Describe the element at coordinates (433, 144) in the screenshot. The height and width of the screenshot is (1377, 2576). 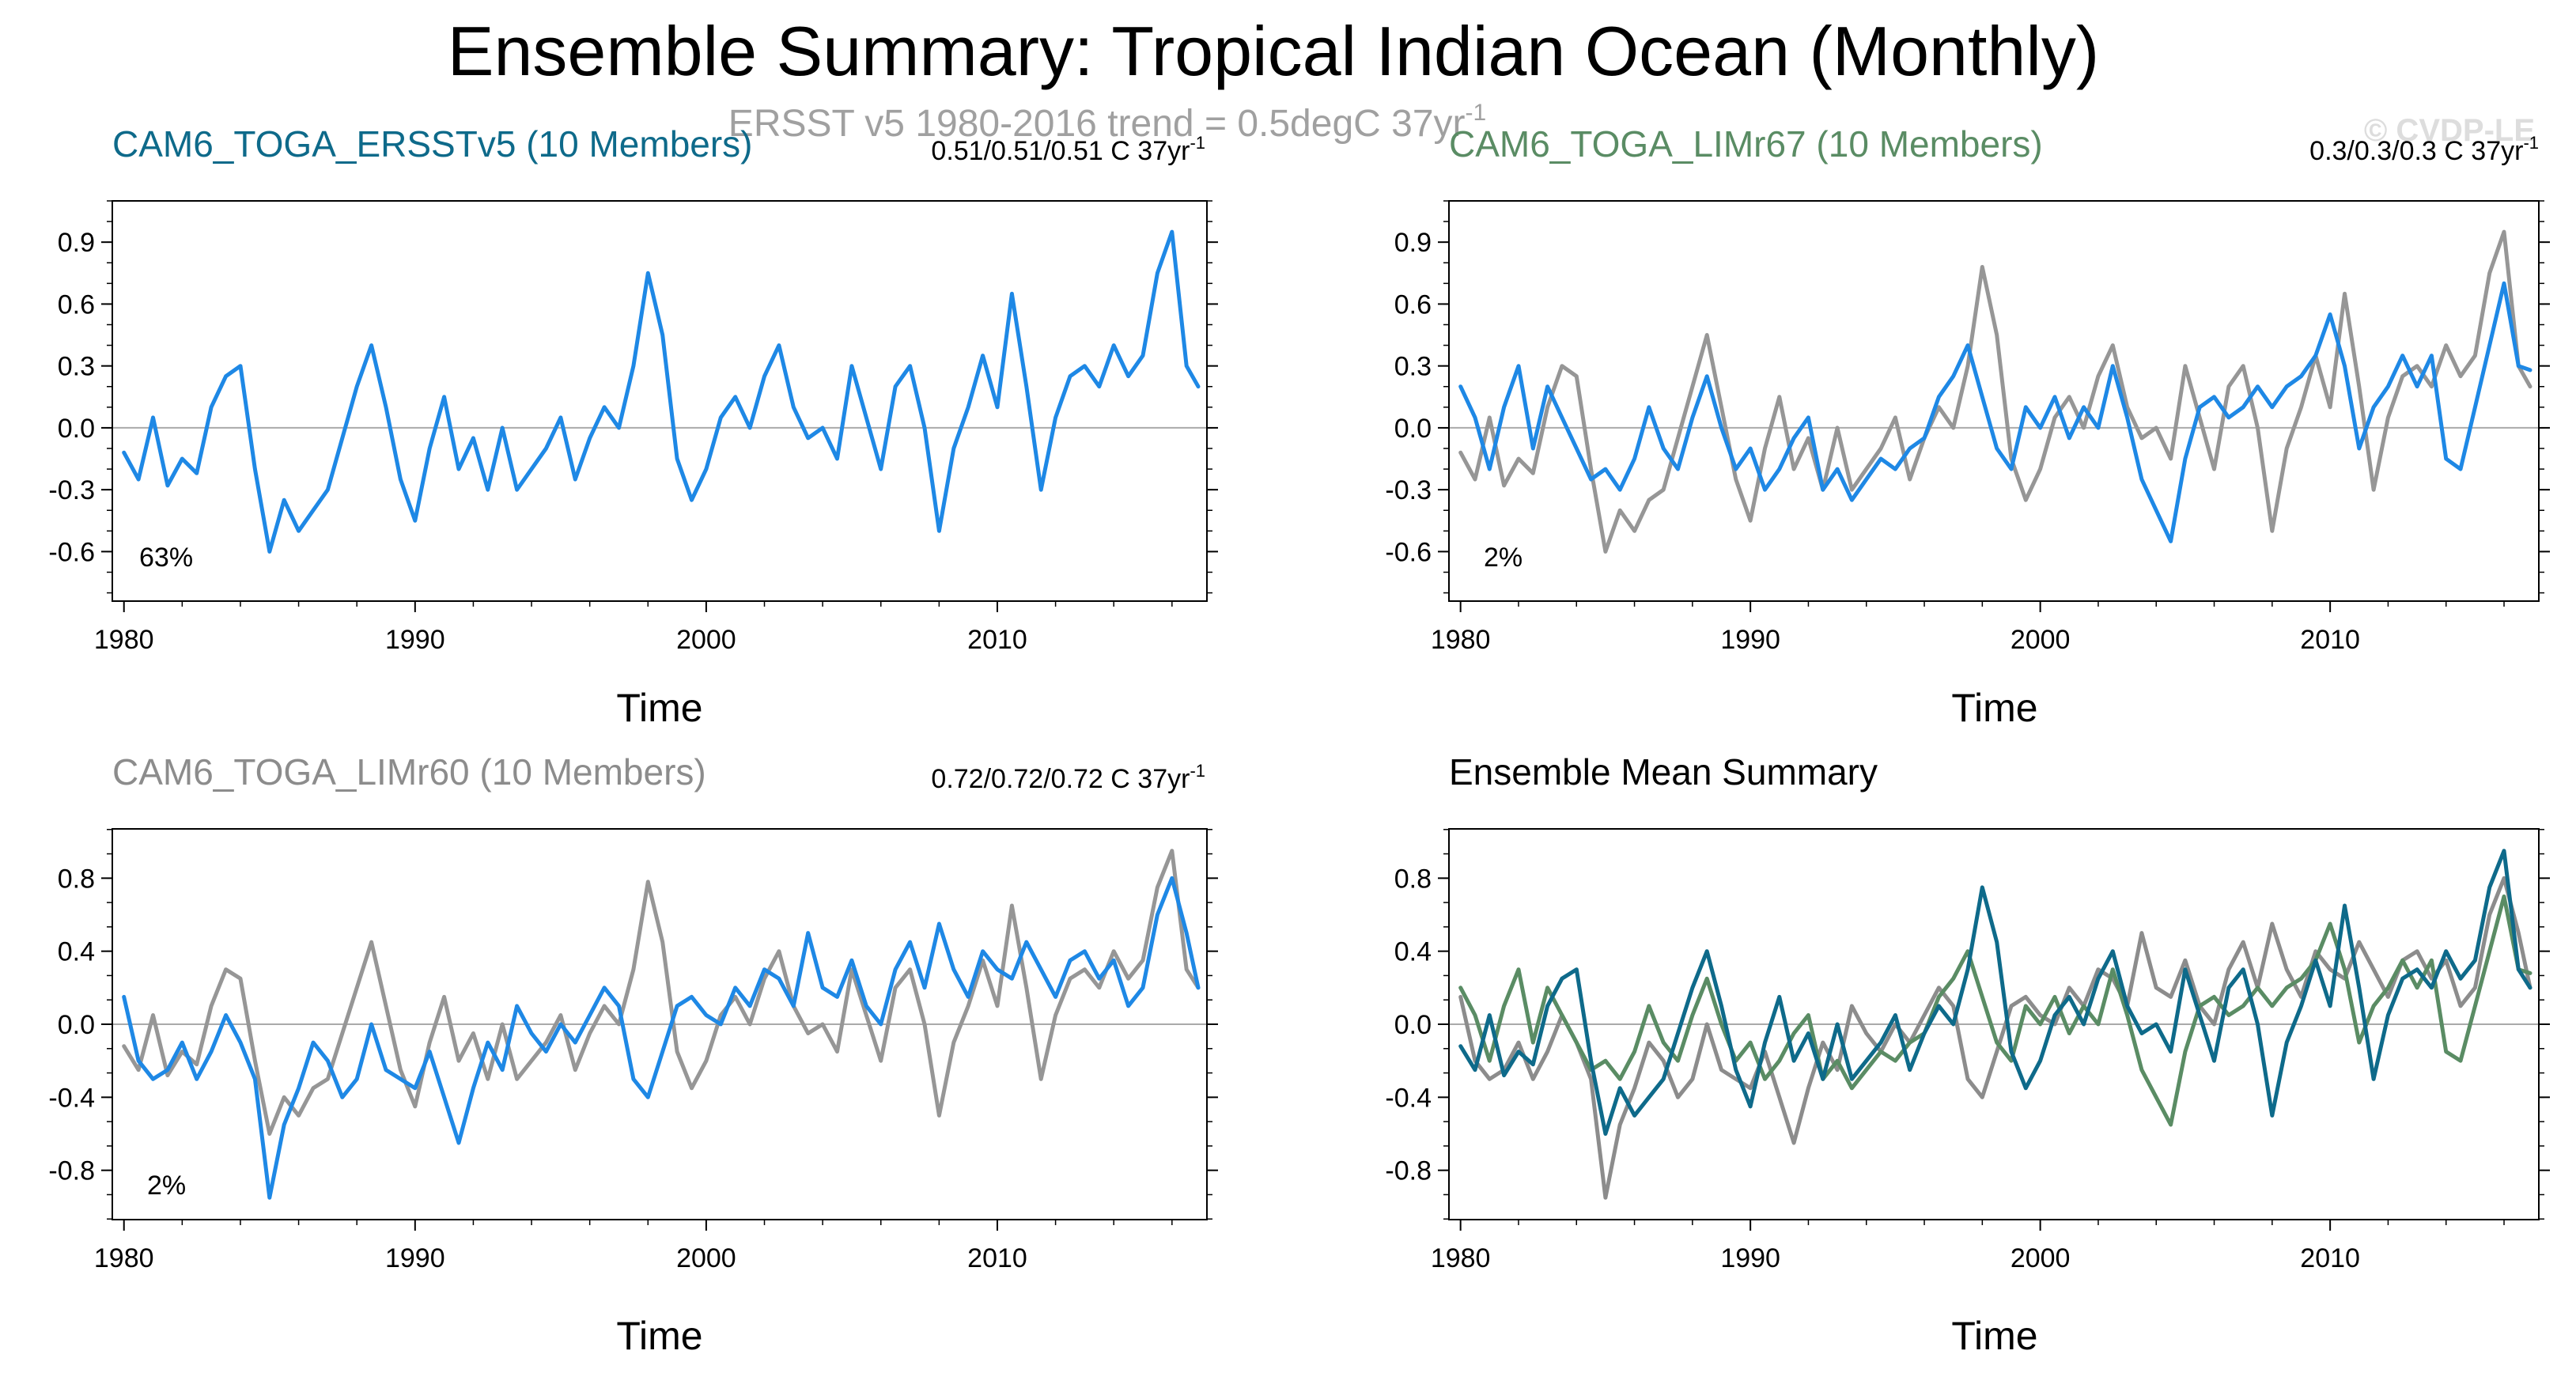
I see `panel-title: CAM6_TOGA_ERSSTv5 (10 Members)` at that location.